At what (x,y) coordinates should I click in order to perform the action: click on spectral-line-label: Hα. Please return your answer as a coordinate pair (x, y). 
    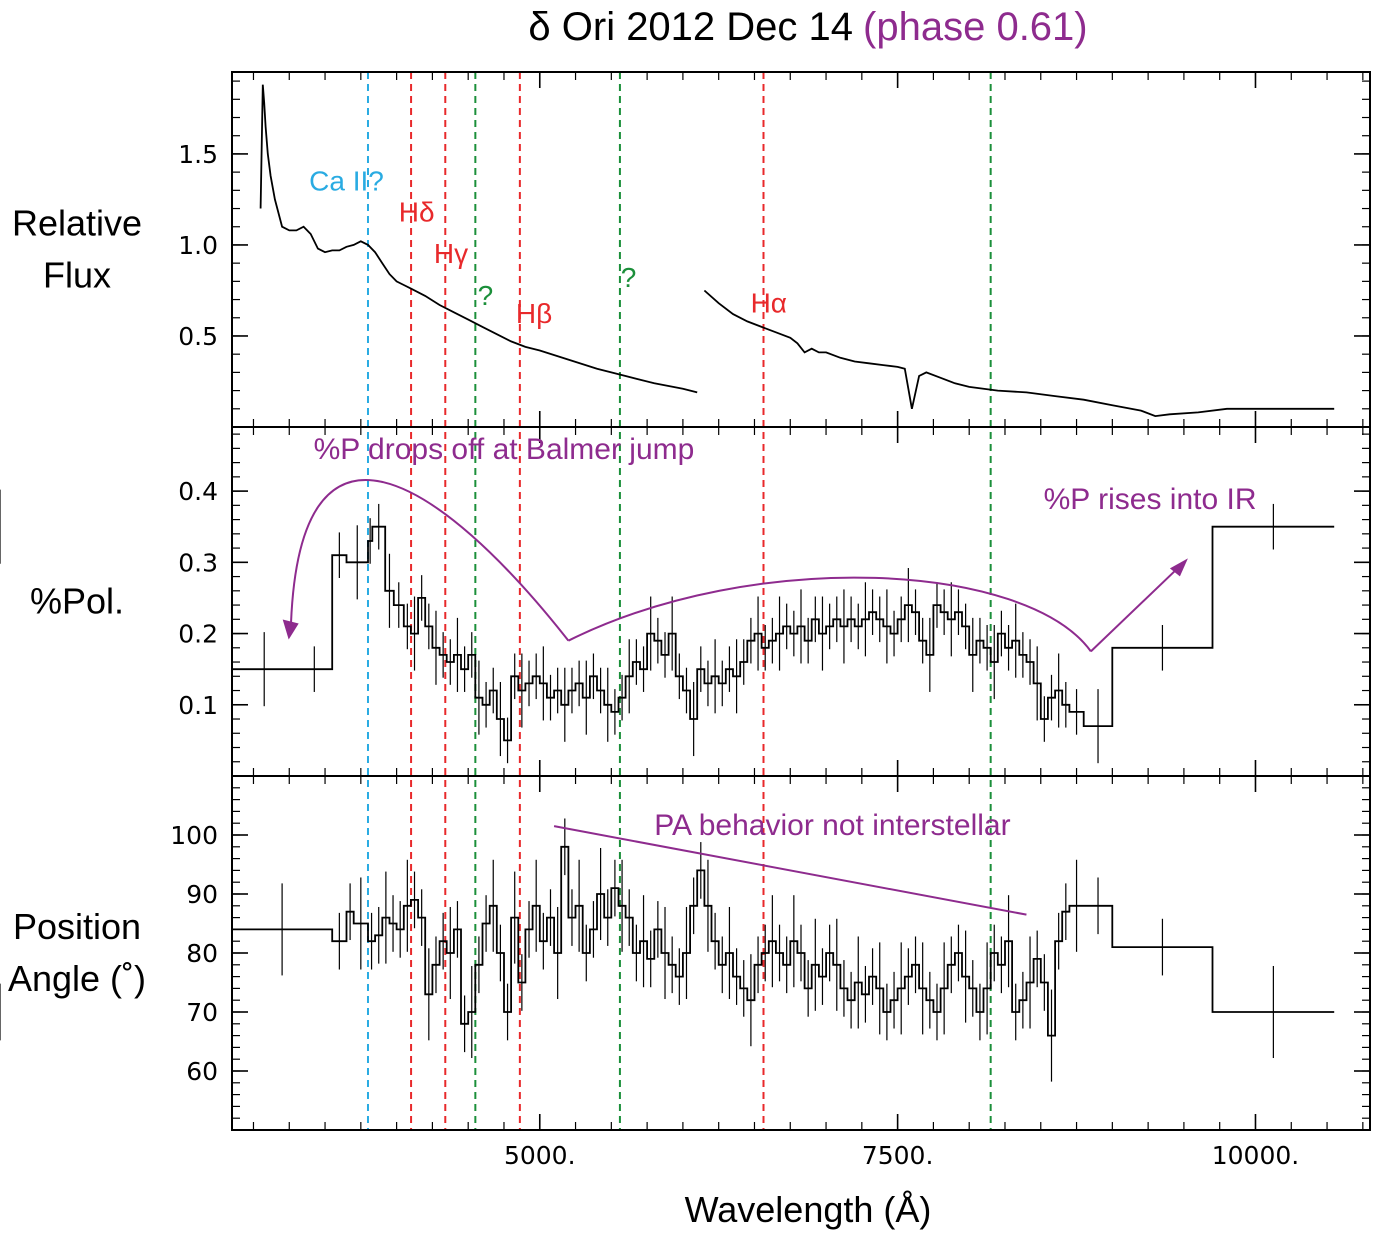
    Looking at the image, I should click on (769, 302).